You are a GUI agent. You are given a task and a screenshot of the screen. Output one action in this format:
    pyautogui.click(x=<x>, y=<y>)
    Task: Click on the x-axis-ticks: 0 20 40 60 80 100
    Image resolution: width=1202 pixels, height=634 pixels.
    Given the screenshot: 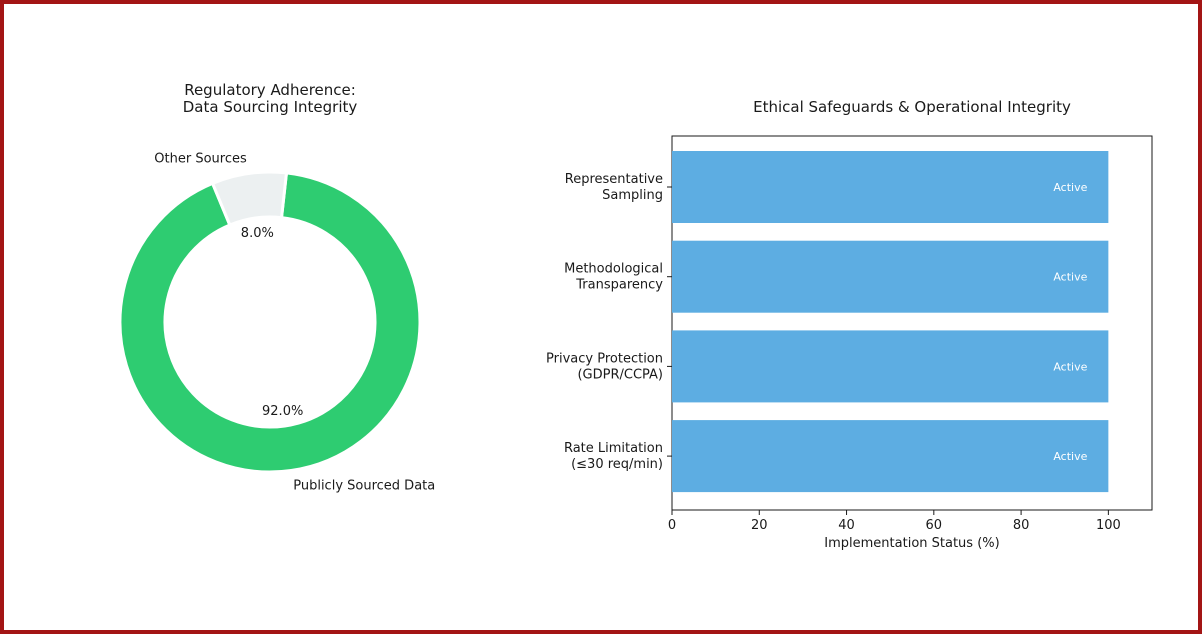 What is the action you would take?
    pyautogui.click(x=894, y=521)
    